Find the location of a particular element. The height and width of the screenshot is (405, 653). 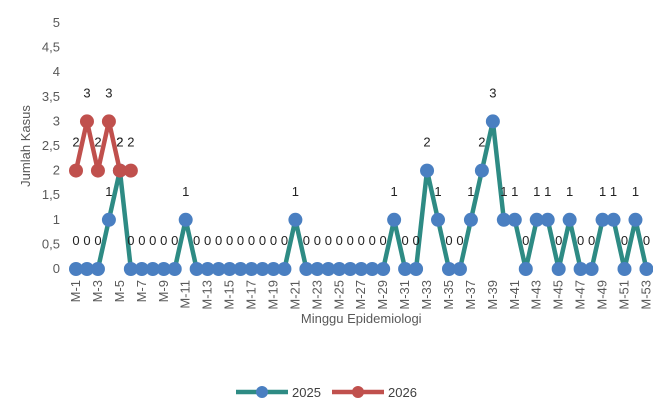

x-axis-title: Minggu Epidemiologi is located at coordinates (361, 318).